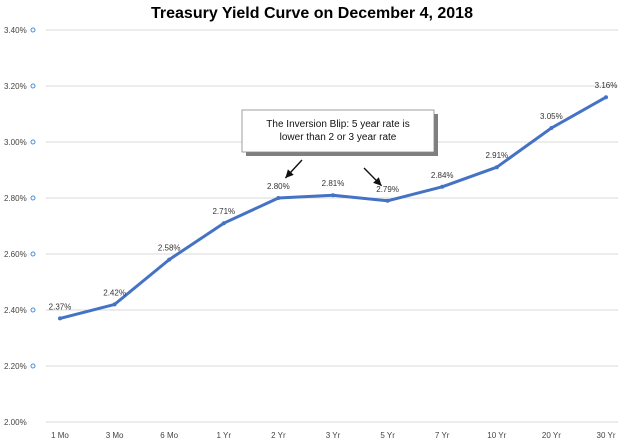 Image resolution: width=624 pixels, height=440 pixels. What do you see at coordinates (169, 435) in the screenshot?
I see `x-tick-label: 6 Mo` at bounding box center [169, 435].